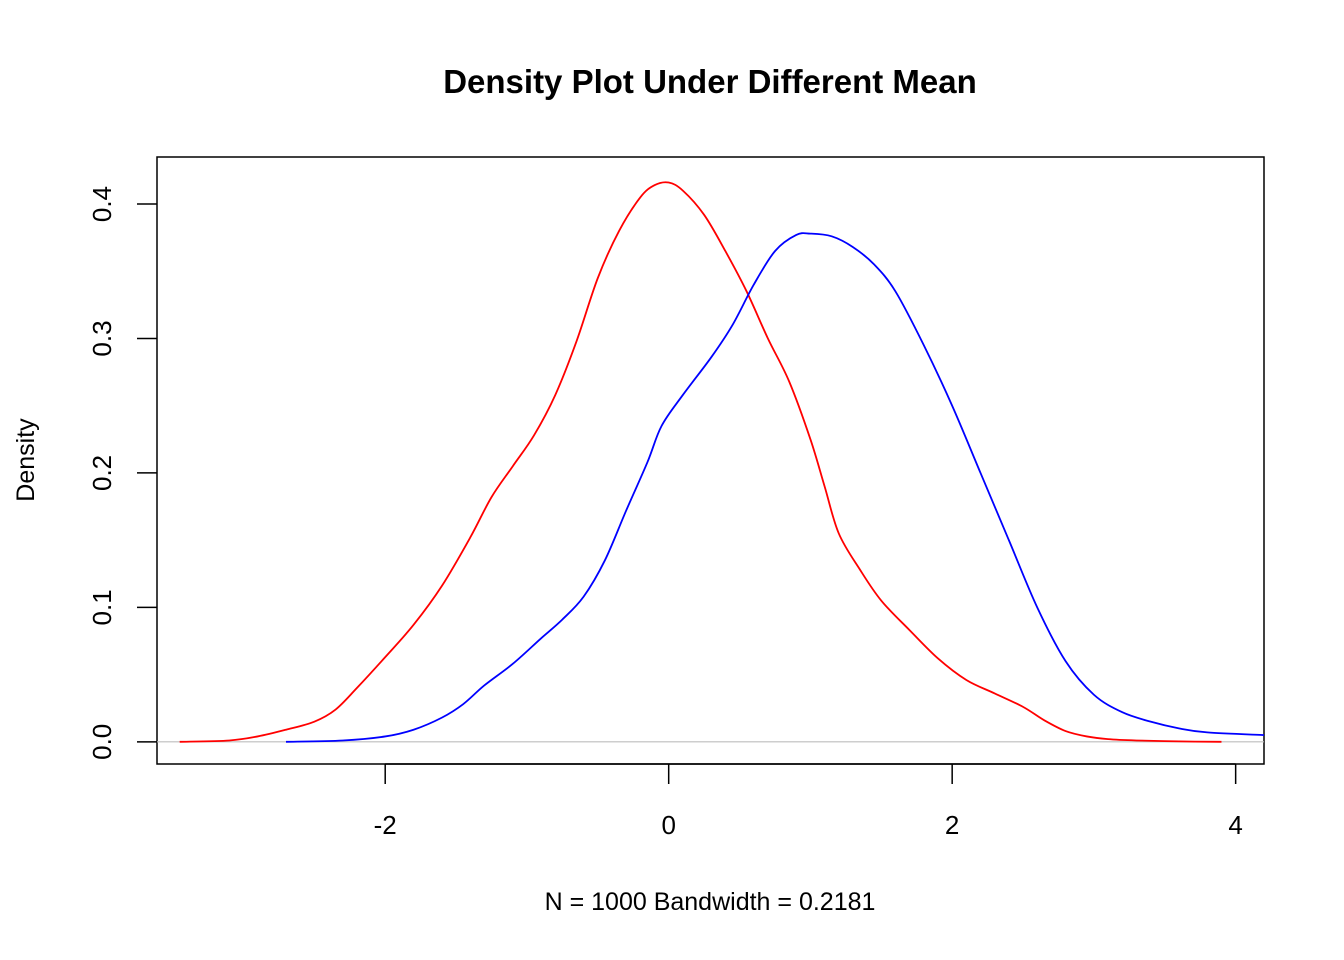 Image resolution: width=1344 pixels, height=960 pixels. What do you see at coordinates (122, 473) in the screenshot?
I see `y-axis: 0.0 0.1 0.2 0.3 0.4` at bounding box center [122, 473].